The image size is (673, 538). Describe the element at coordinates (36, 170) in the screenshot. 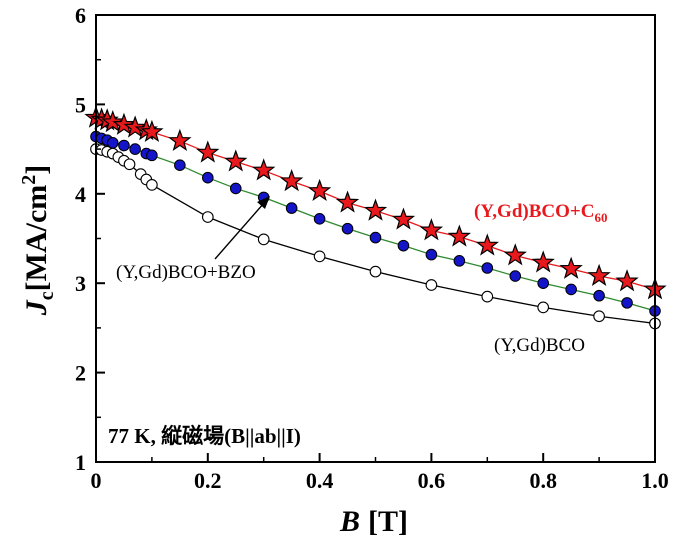

I see `y-axis-title-close: ]` at that location.